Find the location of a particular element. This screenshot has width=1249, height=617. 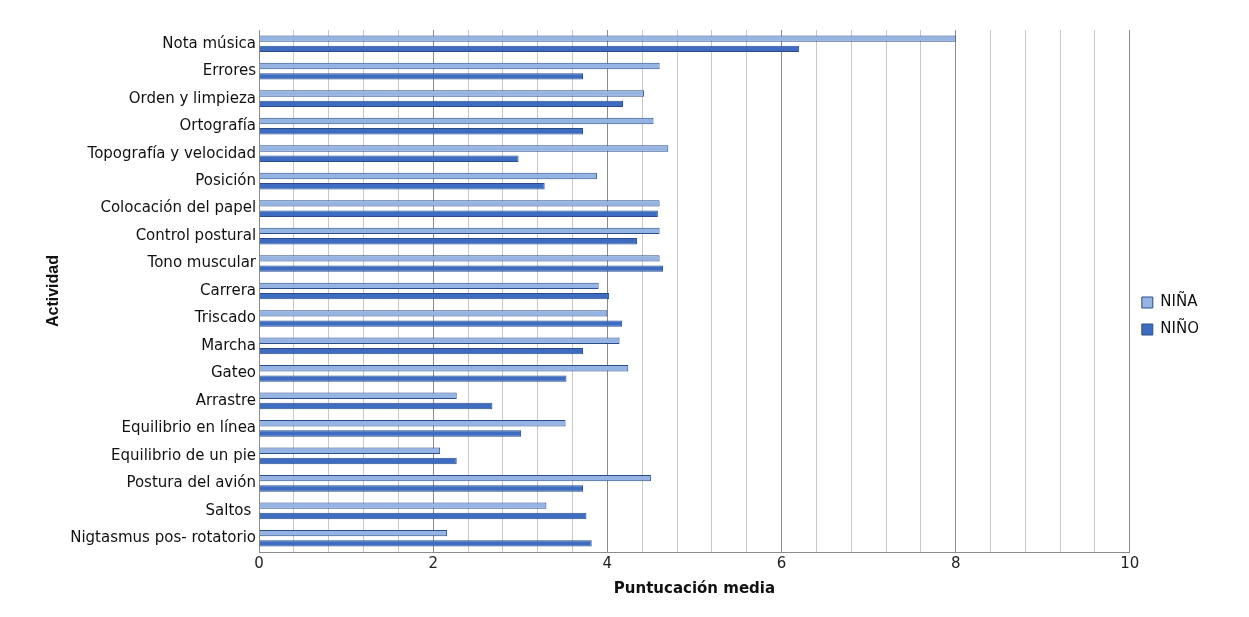

y-tick-label: Marcha is located at coordinates (229, 344).